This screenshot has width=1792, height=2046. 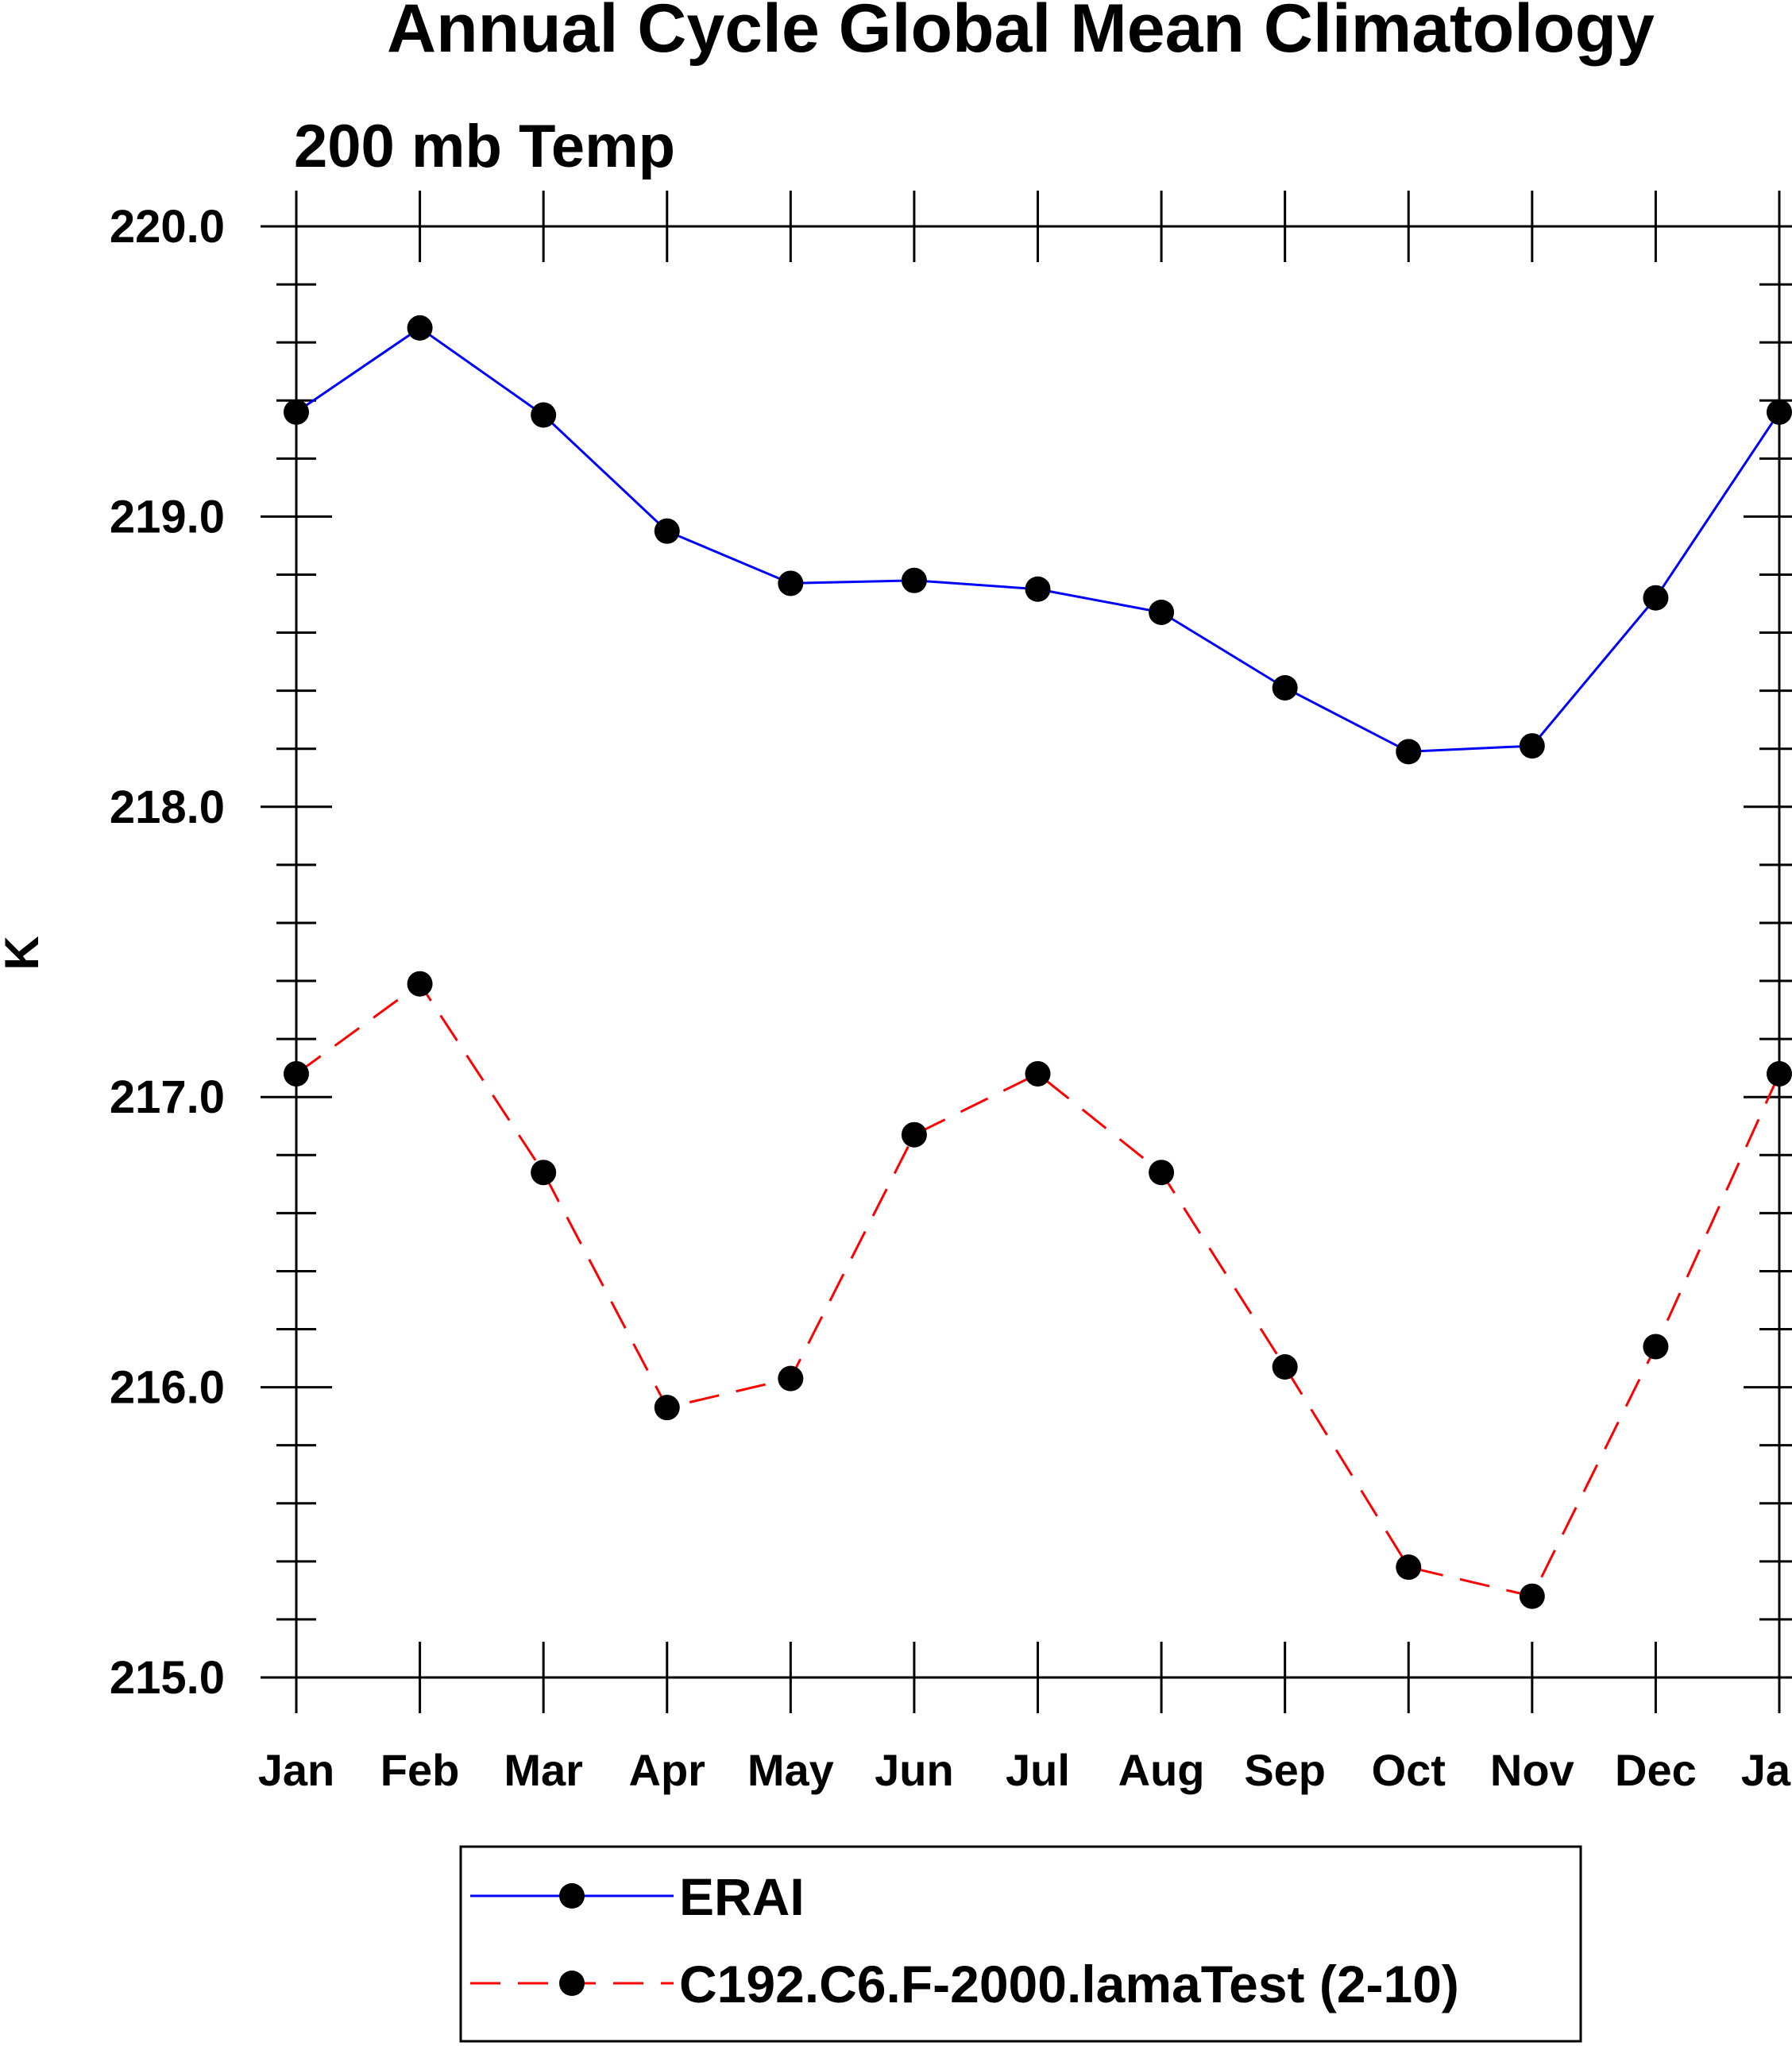 I want to click on y-tick-label: 219.0, so click(x=167, y=516).